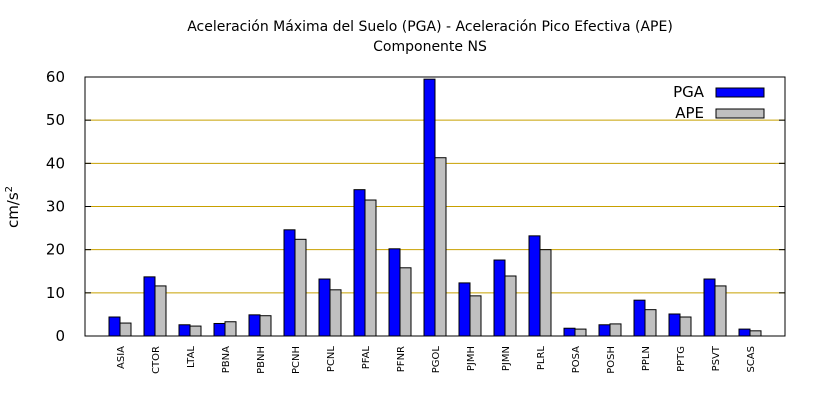  I want to click on bar-ape-pjmn, so click(510, 306).